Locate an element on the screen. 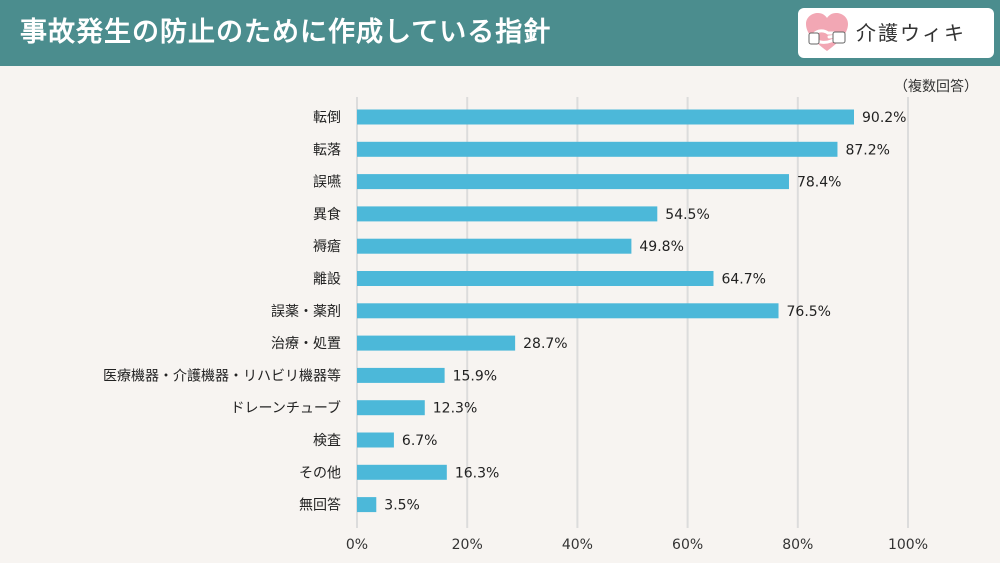 This screenshot has height=563, width=1000. page-title: 事故発生の防止のために作成している指針 is located at coordinates (286, 32).